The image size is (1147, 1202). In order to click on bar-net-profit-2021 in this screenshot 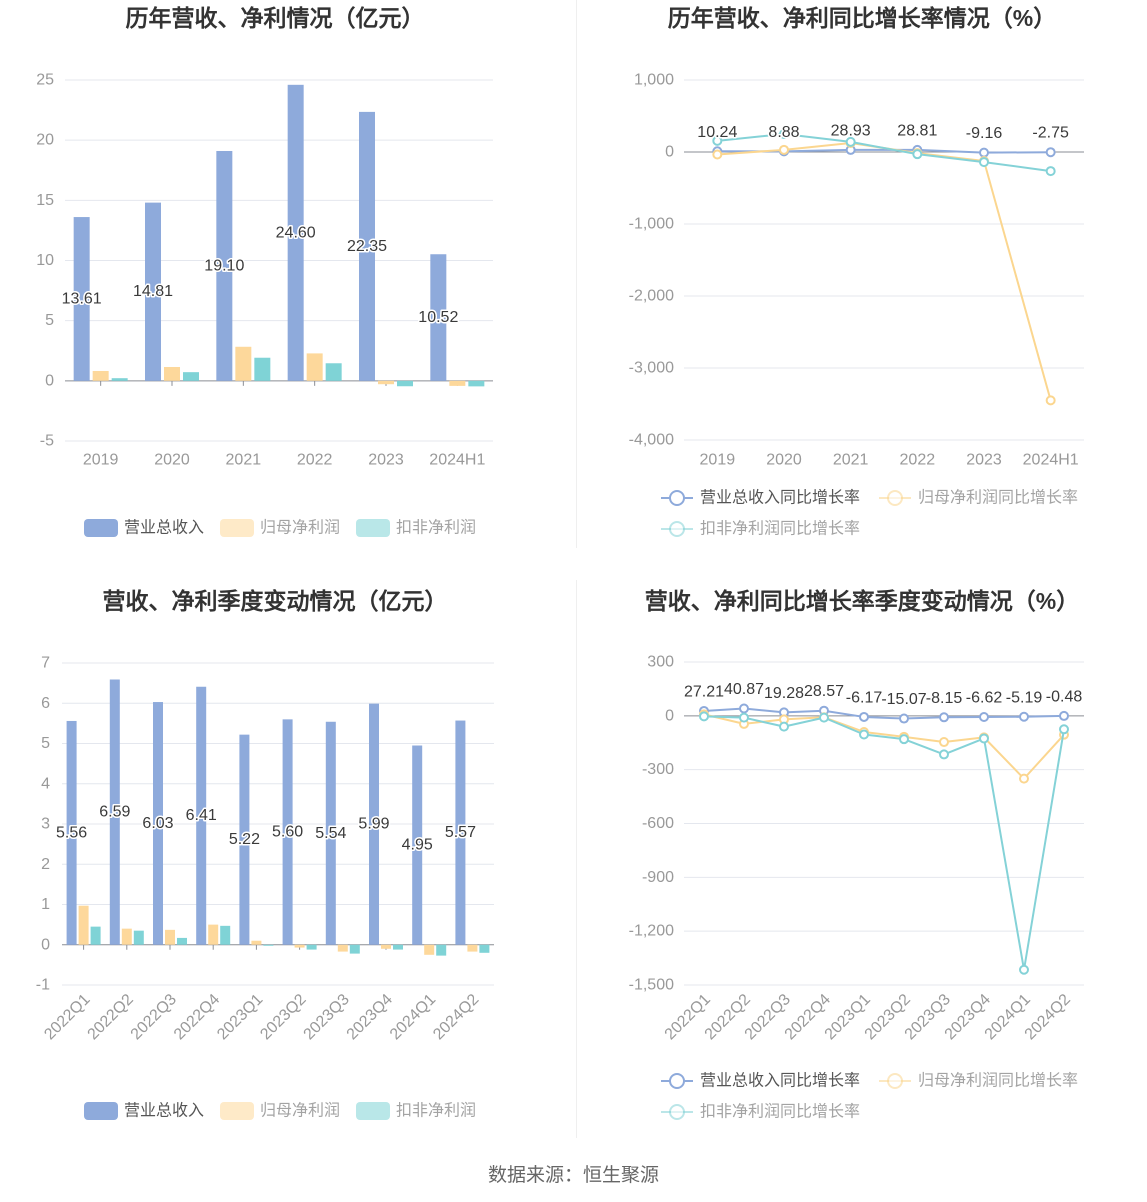, I will do `click(243, 363)`.